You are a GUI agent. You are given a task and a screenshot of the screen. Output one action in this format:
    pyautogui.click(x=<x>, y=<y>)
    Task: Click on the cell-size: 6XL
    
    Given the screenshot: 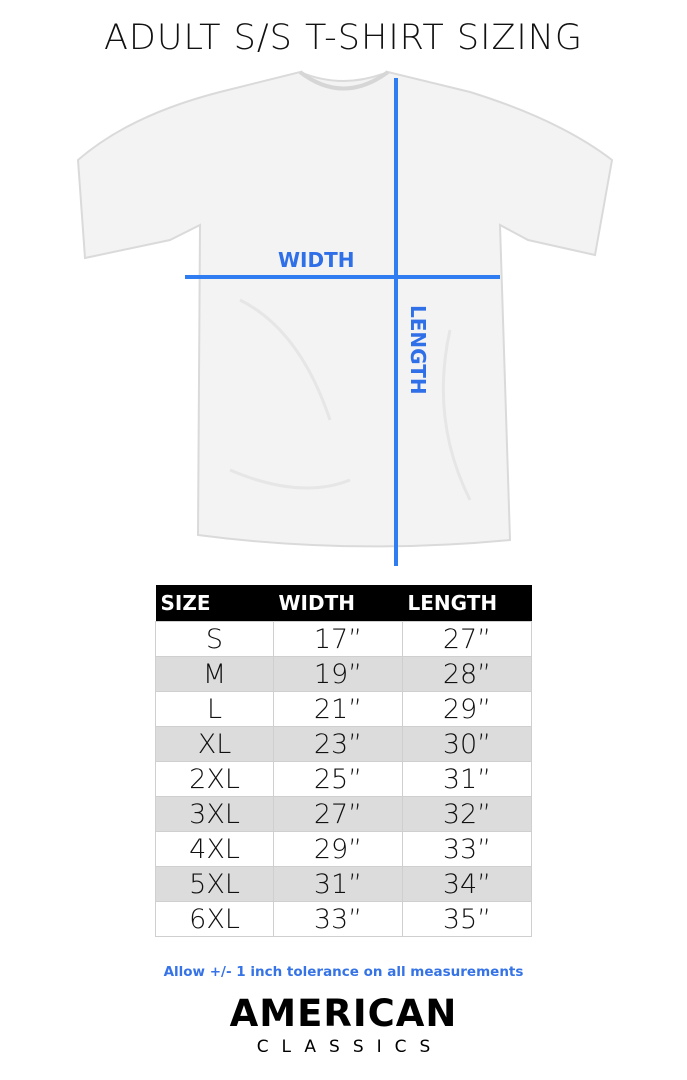 What is the action you would take?
    pyautogui.click(x=214, y=919)
    